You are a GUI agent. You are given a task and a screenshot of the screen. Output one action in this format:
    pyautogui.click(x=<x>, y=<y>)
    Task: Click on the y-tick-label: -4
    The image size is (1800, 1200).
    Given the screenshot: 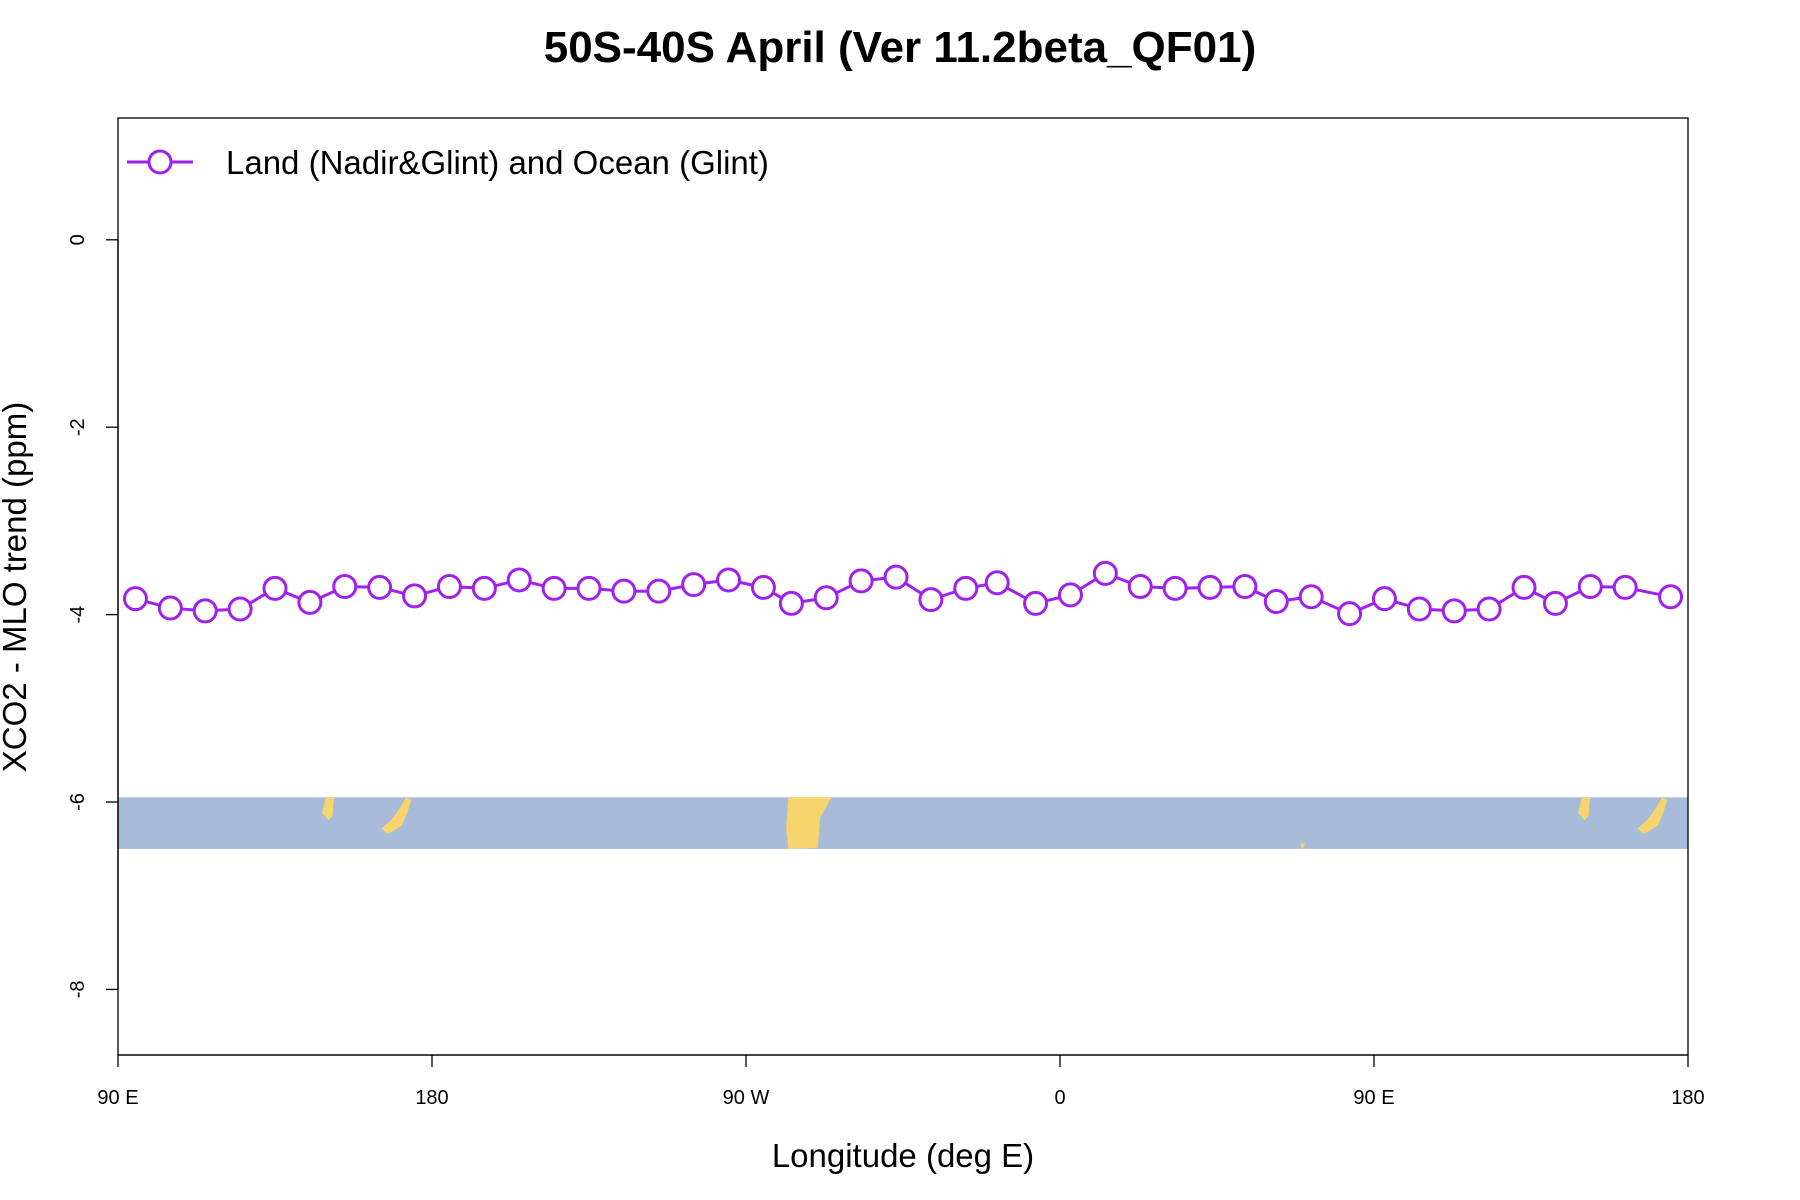 What is the action you would take?
    pyautogui.click(x=78, y=615)
    